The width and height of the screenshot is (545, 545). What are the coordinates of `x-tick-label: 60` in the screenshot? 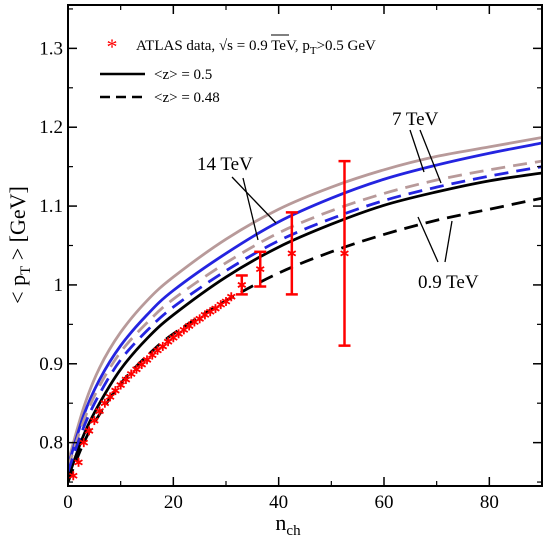 It's located at (384, 502).